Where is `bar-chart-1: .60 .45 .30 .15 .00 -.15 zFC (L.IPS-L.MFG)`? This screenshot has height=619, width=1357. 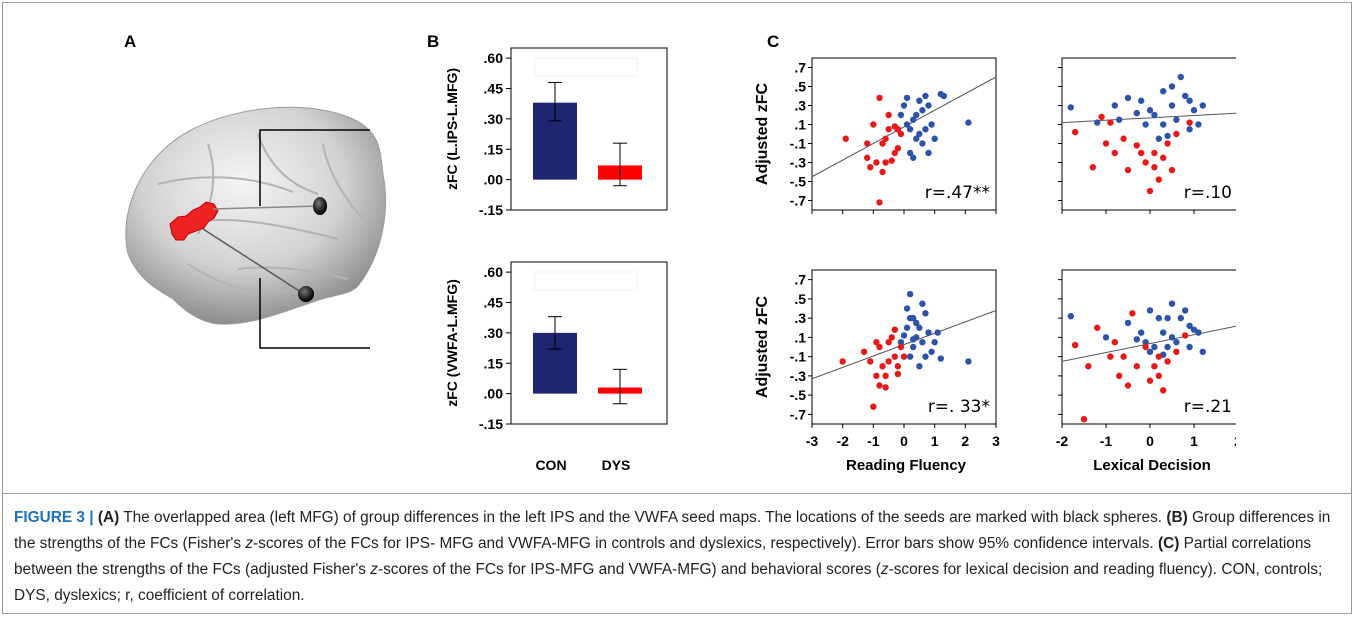 bar-chart-1: .60 .45 .30 .15 .00 -.15 zFC (L.IPS-L.MFG) is located at coordinates (556, 132).